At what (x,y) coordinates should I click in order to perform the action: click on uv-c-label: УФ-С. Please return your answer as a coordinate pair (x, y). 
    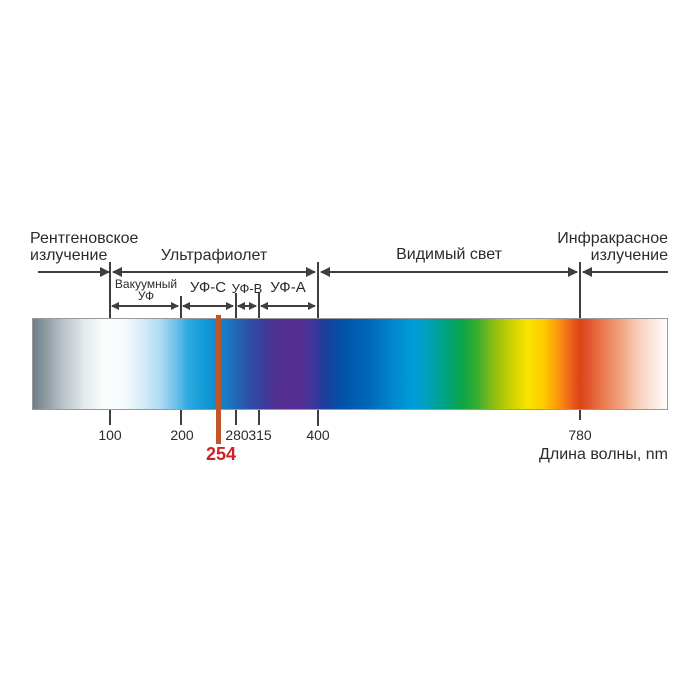
    Looking at the image, I should click on (208, 287).